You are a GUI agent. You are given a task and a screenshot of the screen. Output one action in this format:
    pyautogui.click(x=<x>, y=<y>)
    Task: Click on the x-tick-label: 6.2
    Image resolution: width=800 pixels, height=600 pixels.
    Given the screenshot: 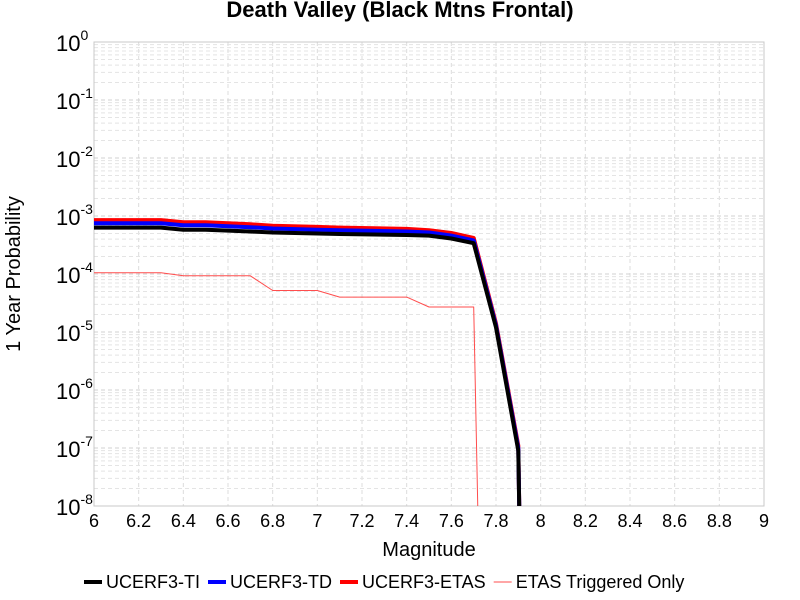 What is the action you would take?
    pyautogui.click(x=138, y=521)
    